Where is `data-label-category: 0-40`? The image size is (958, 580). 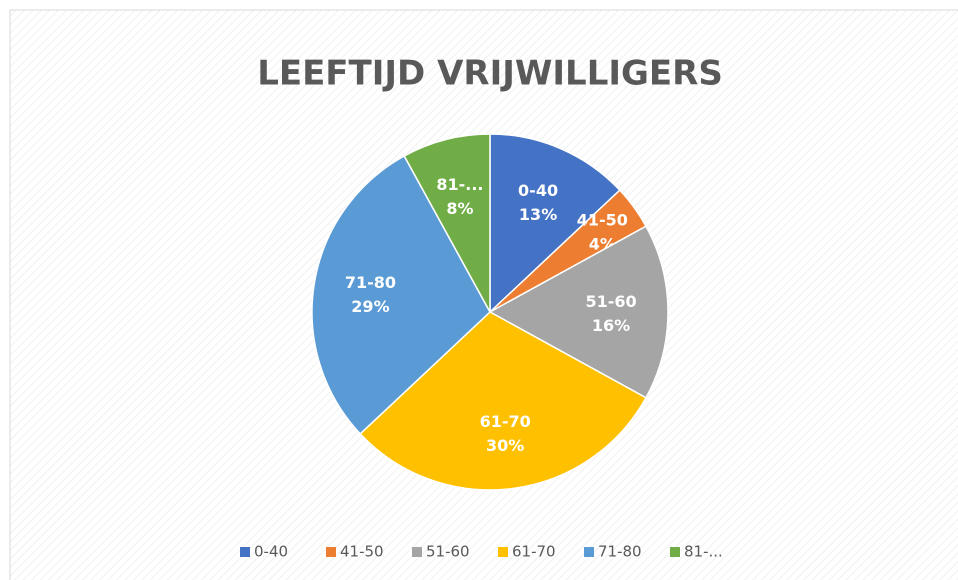
data-label-category: 0-40 is located at coordinates (538, 189).